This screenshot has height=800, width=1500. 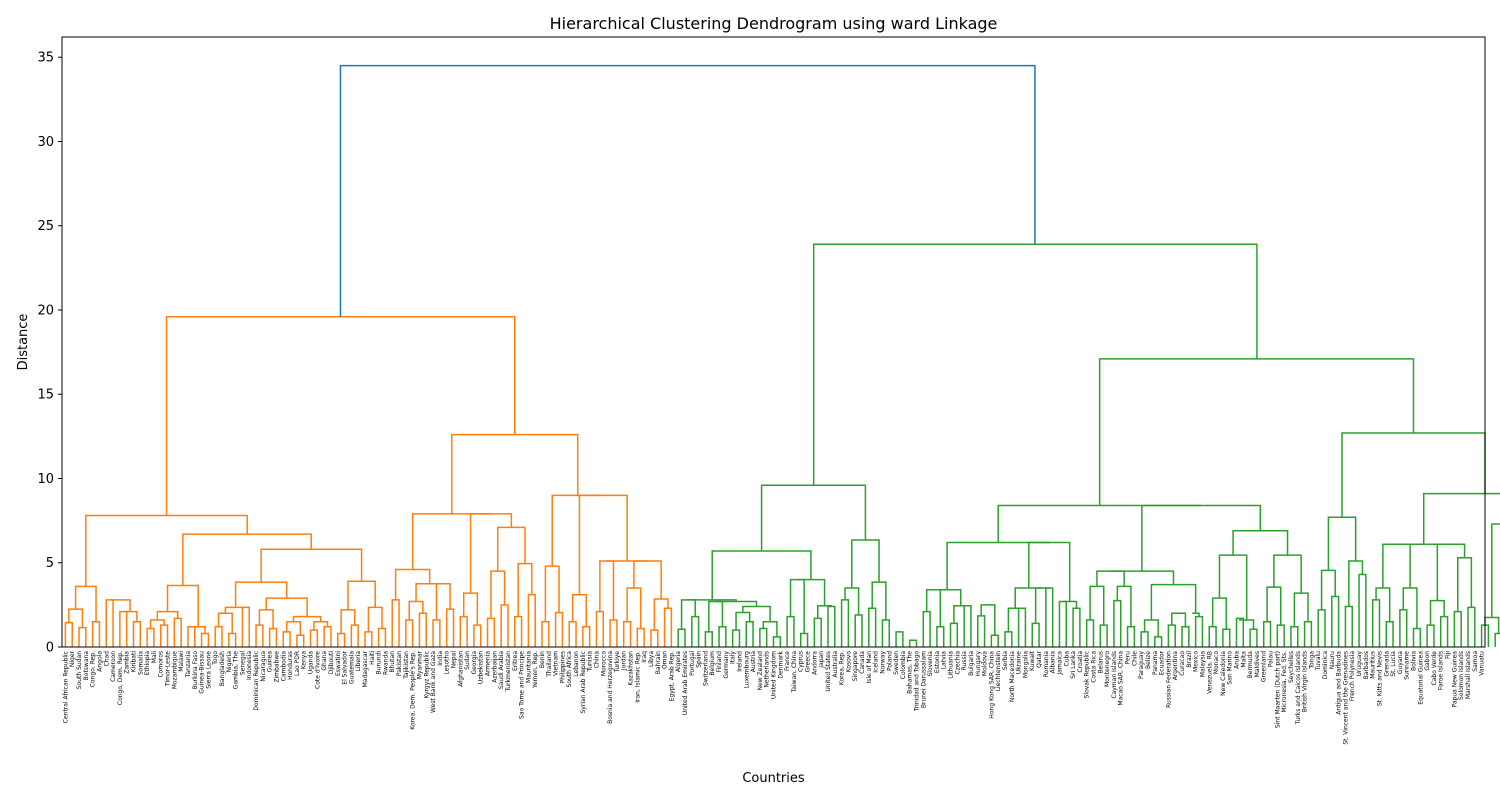 What do you see at coordinates (133, 662) in the screenshot?
I see `leaf-label: Kiribati` at bounding box center [133, 662].